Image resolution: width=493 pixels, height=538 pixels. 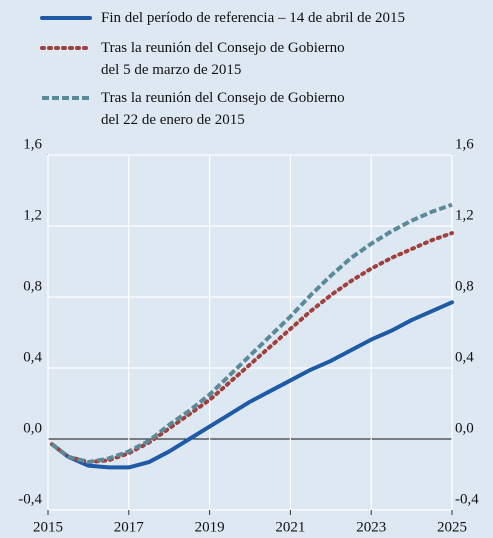 I want to click on y2-tick-label: -0,4, so click(x=467, y=499).